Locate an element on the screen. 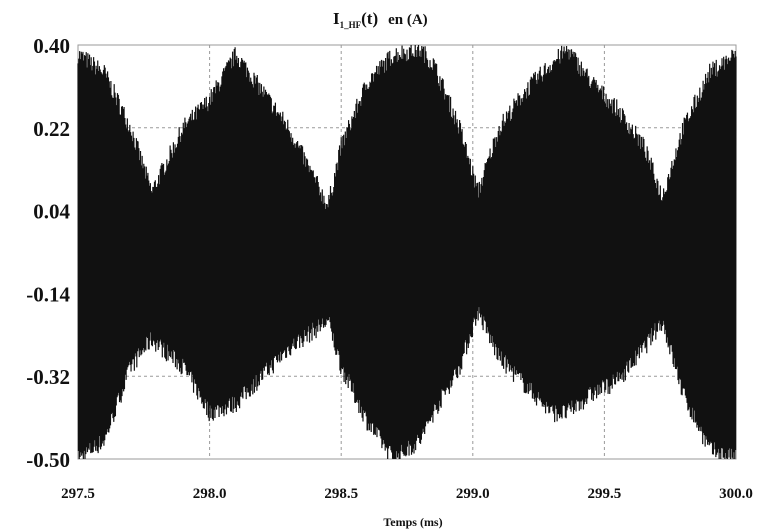 The image size is (757, 532). x-tick-label: 297.5 is located at coordinates (78, 494).